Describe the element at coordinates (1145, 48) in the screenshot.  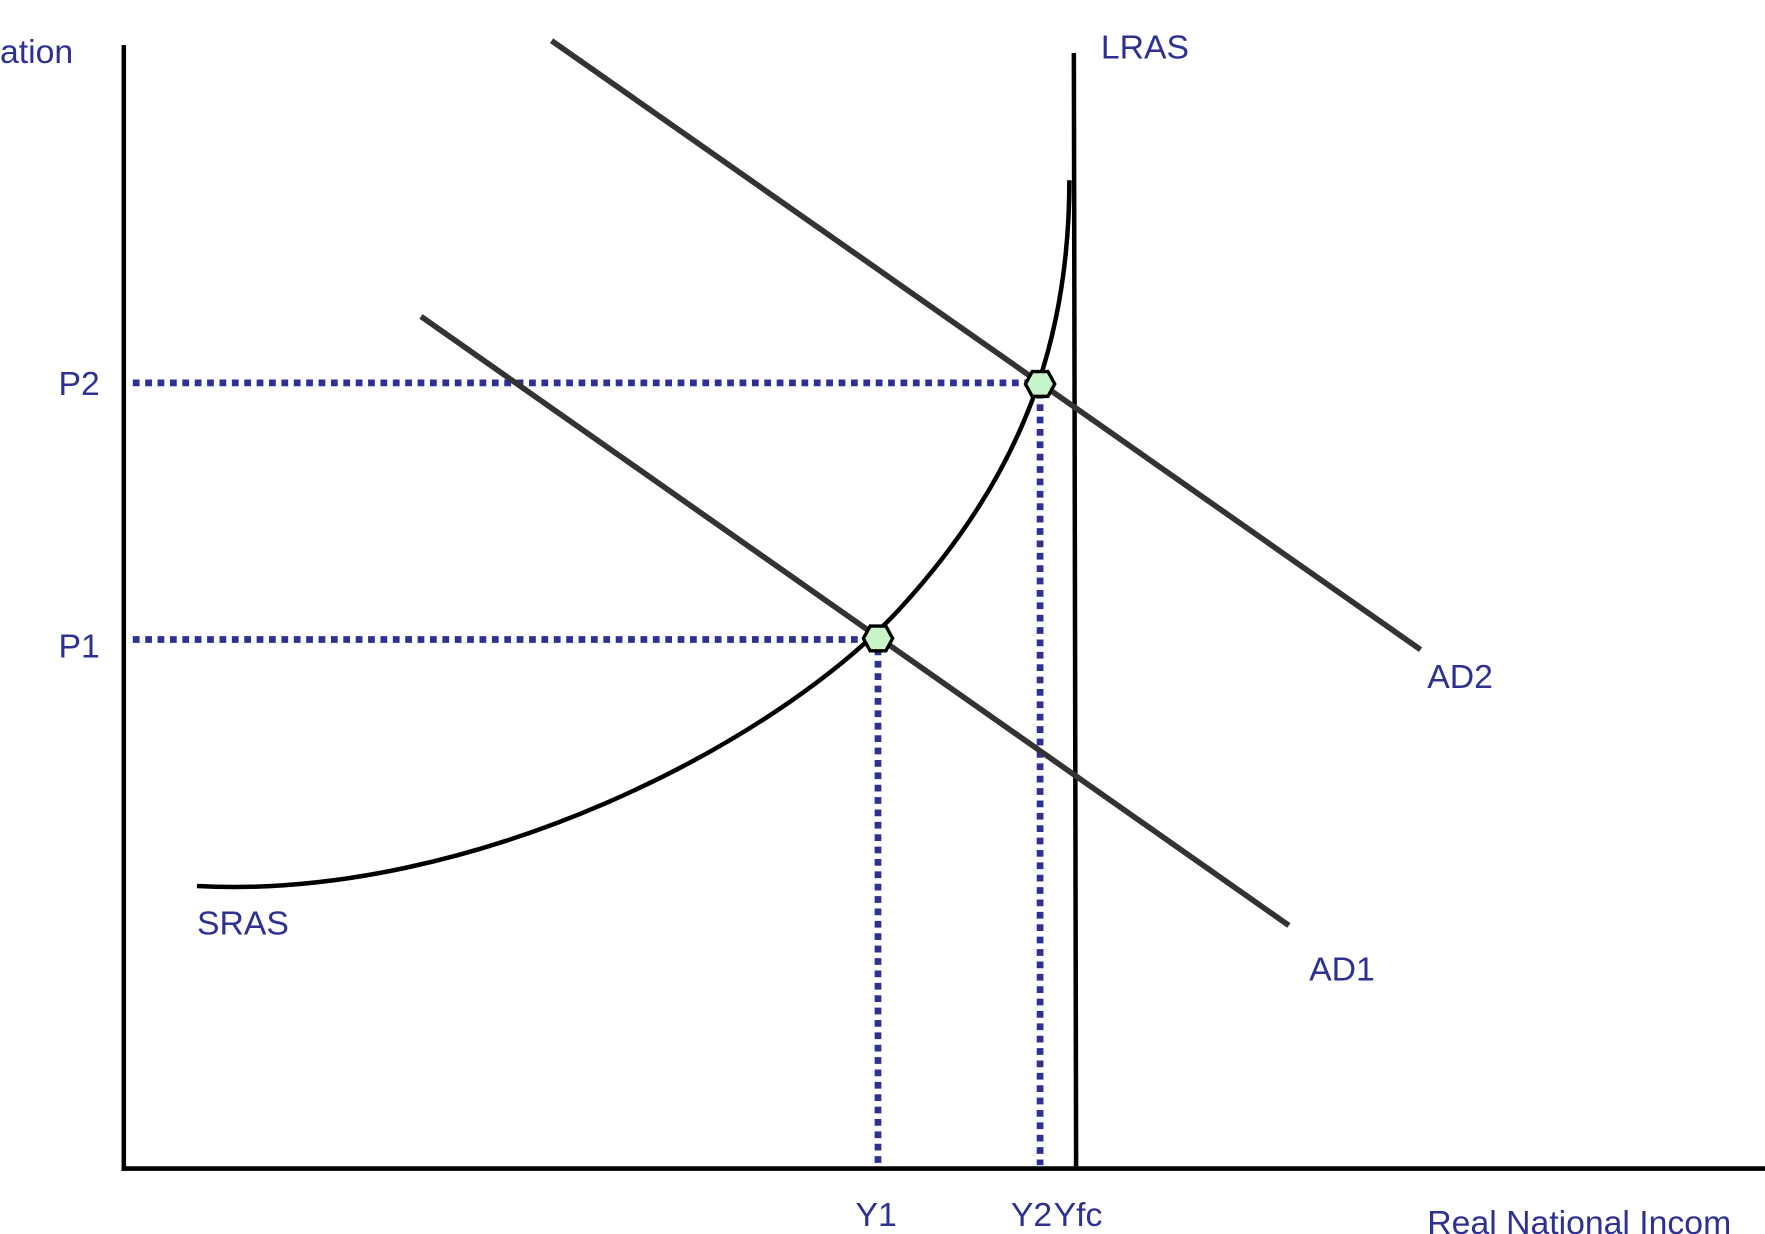
I see `curve-label: LRAS` at that location.